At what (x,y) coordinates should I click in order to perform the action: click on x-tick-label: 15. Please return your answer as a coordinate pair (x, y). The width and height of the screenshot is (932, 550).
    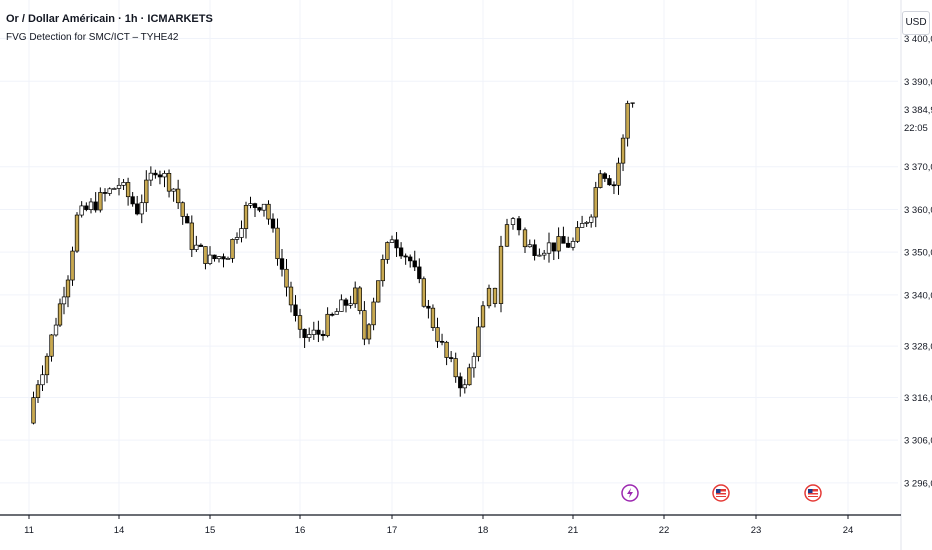
    Looking at the image, I should click on (210, 530).